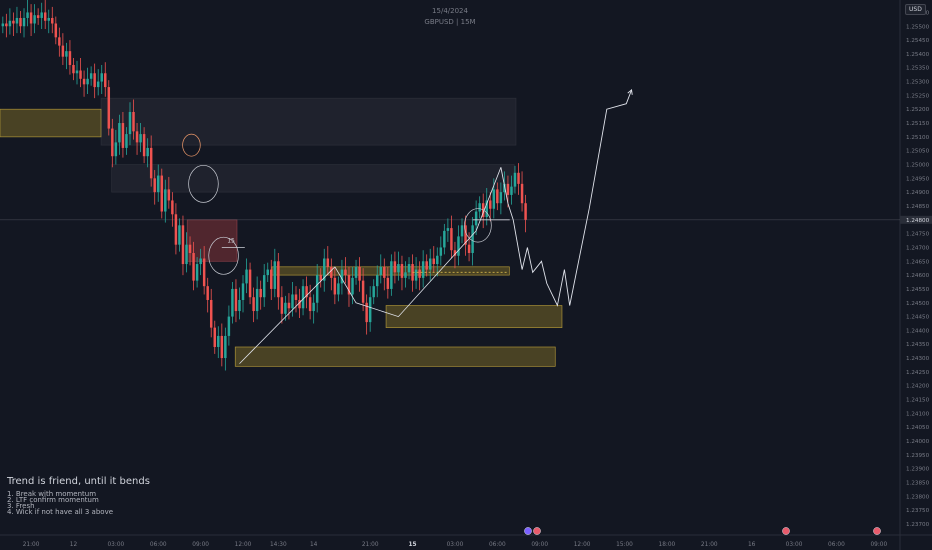 This screenshot has height=550, width=932. I want to click on y-tick-label: 1.24450, so click(918, 318).